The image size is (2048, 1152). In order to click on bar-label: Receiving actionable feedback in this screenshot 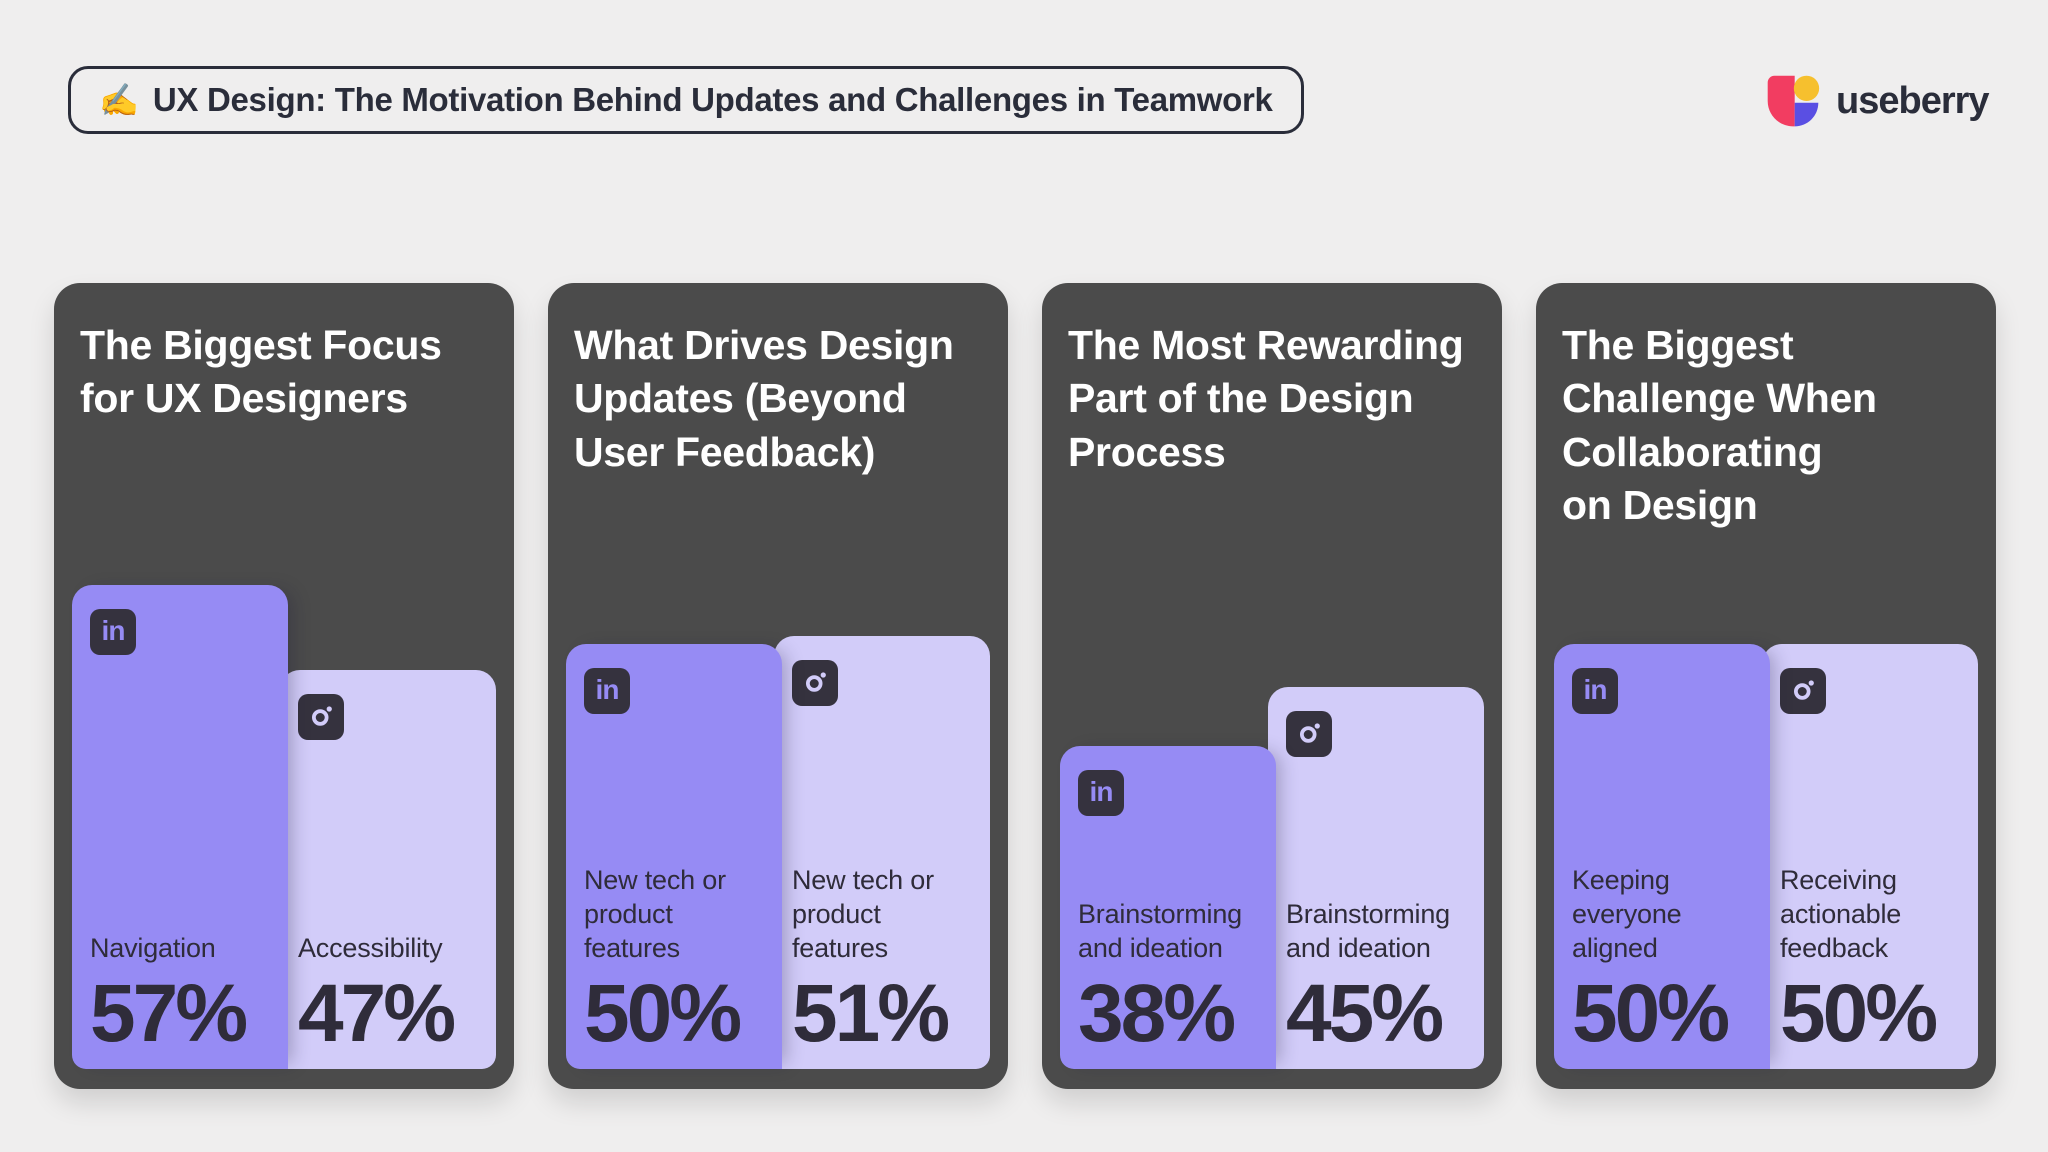, I will do `click(1841, 914)`.